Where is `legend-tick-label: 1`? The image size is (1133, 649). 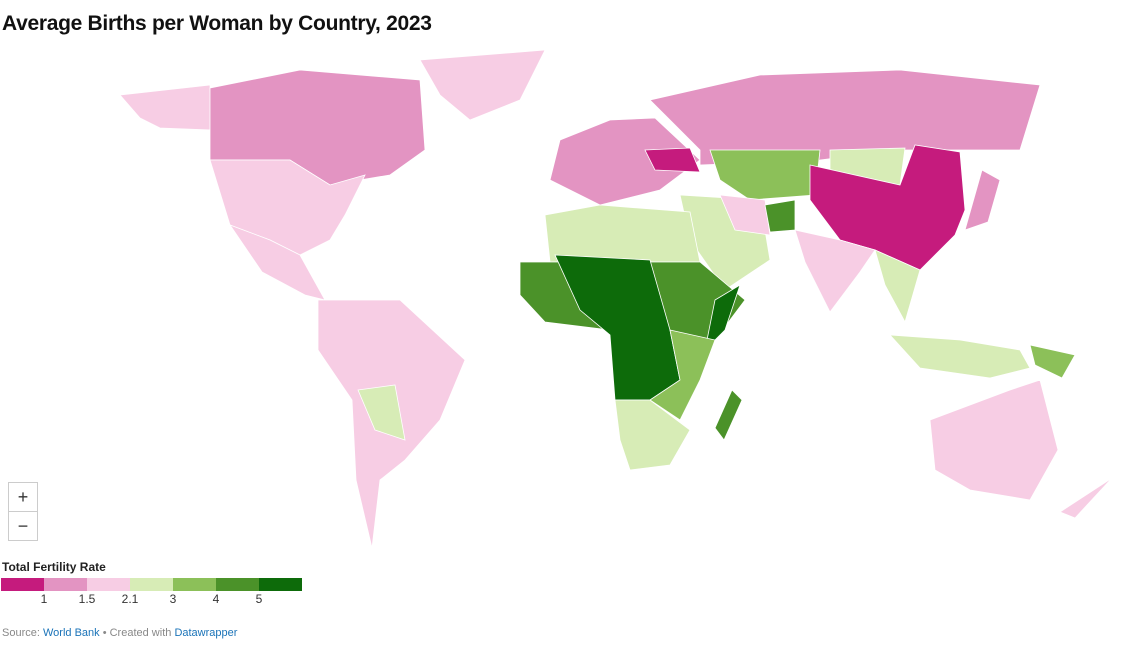
legend-tick-label: 1 is located at coordinates (44, 599).